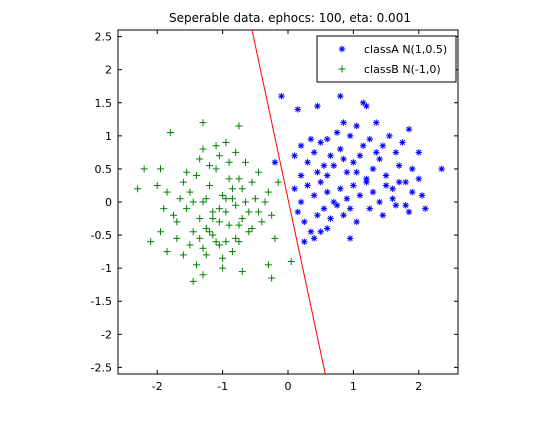 This screenshot has height=424, width=560. I want to click on y-tick-label: 0.5, so click(104, 169).